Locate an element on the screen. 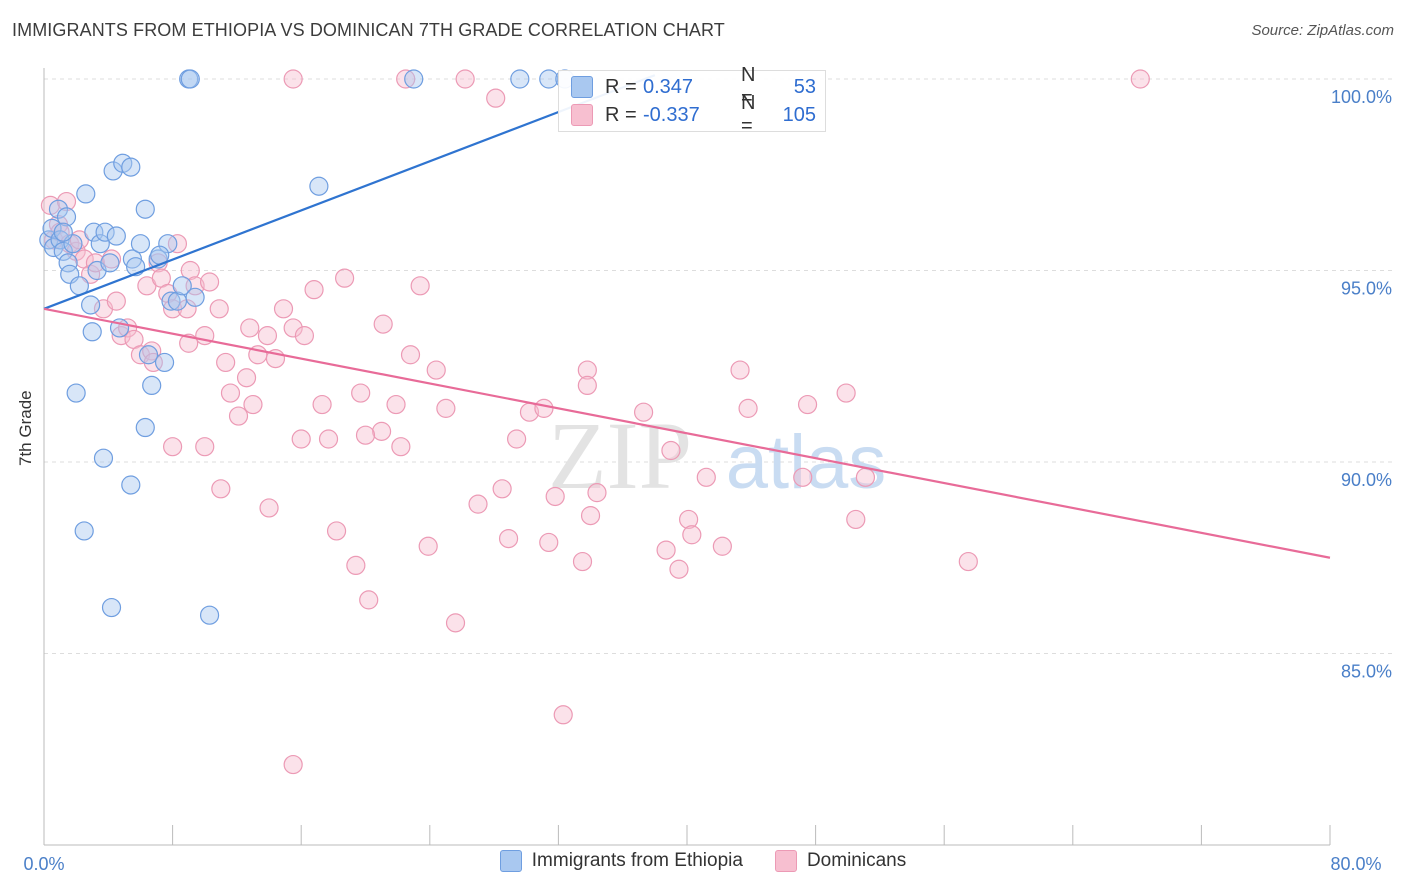 This screenshot has height=892, width=1406. legend-item-ethiopia: Immigrants from Ethiopia is located at coordinates (621, 861).